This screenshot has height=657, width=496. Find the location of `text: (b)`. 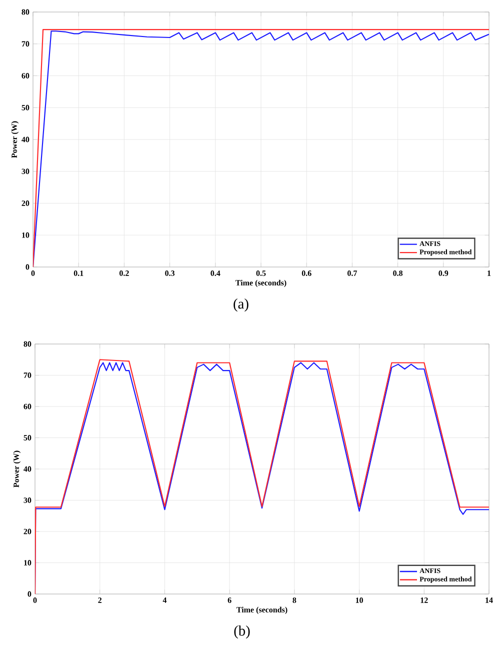

text: (b) is located at coordinates (242, 632).